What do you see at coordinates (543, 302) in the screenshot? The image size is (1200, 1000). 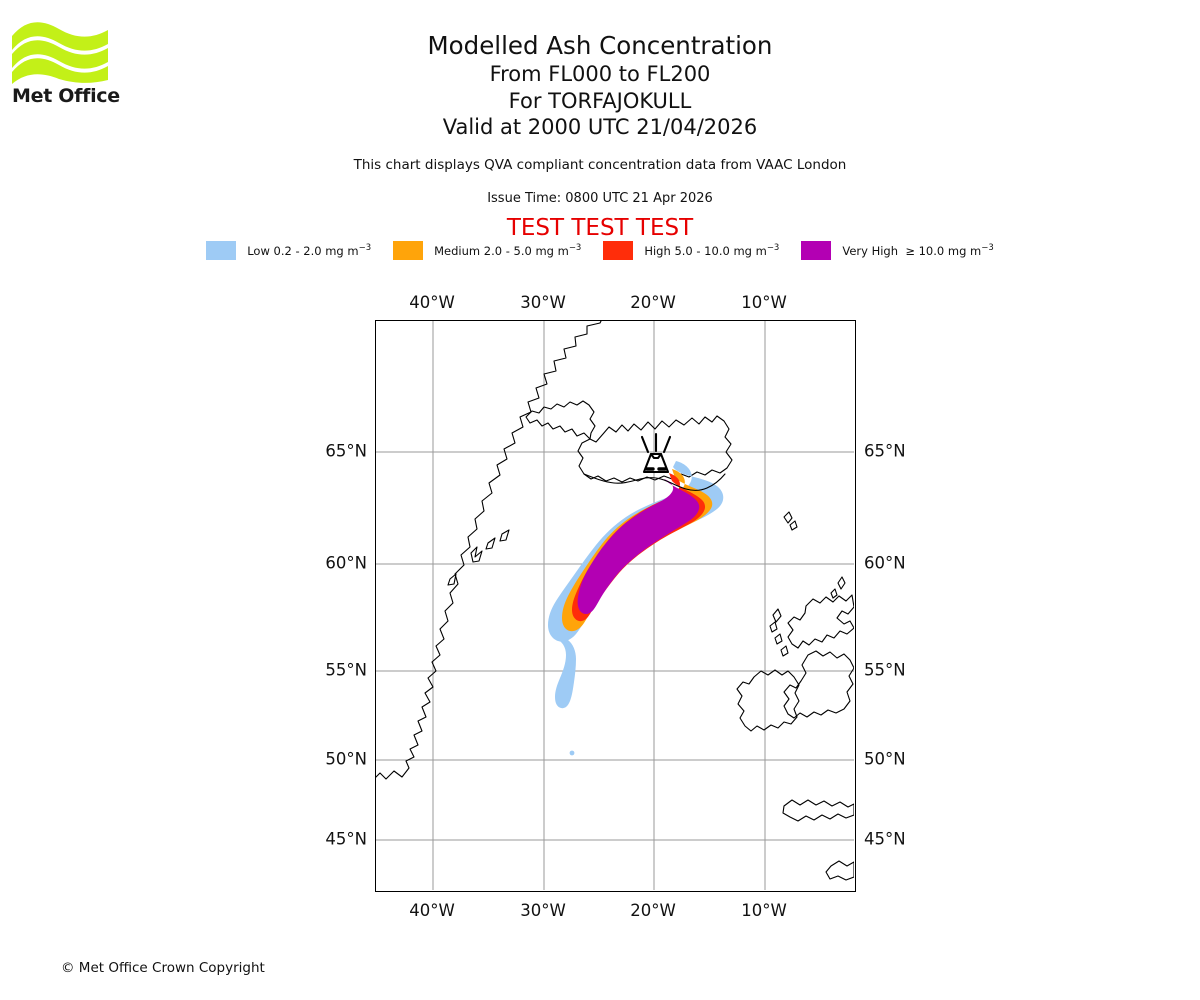 I see `lon-label-top-30w: 30°W` at bounding box center [543, 302].